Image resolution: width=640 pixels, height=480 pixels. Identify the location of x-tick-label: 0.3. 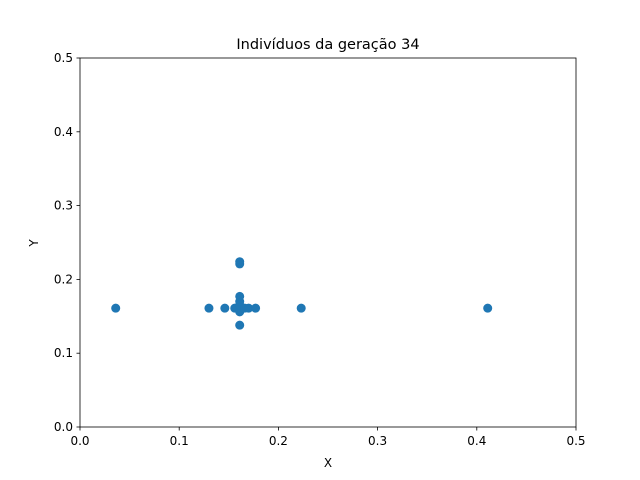
(377, 441).